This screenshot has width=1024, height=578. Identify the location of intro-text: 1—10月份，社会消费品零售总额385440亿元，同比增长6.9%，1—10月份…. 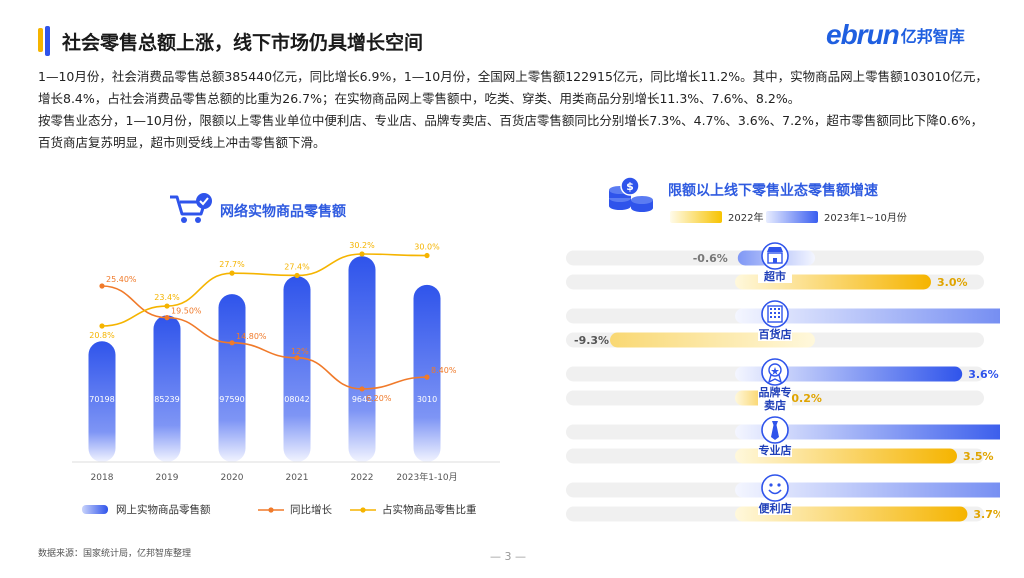
(513, 110).